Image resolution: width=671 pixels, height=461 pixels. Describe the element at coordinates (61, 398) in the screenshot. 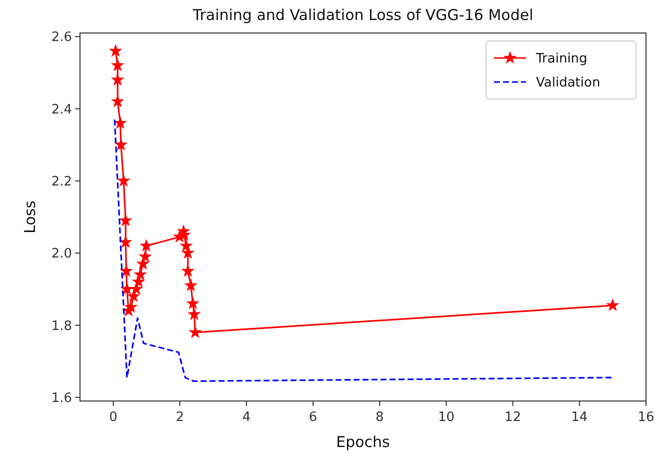

I see `y-tick-label: 1.6` at that location.